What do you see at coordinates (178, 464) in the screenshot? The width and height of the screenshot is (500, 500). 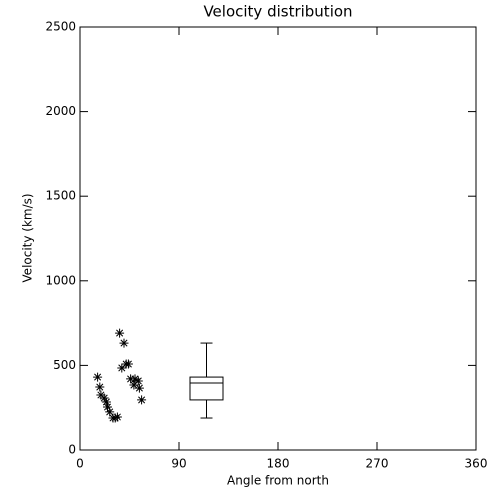 I see `x-tick-label: 90` at bounding box center [178, 464].